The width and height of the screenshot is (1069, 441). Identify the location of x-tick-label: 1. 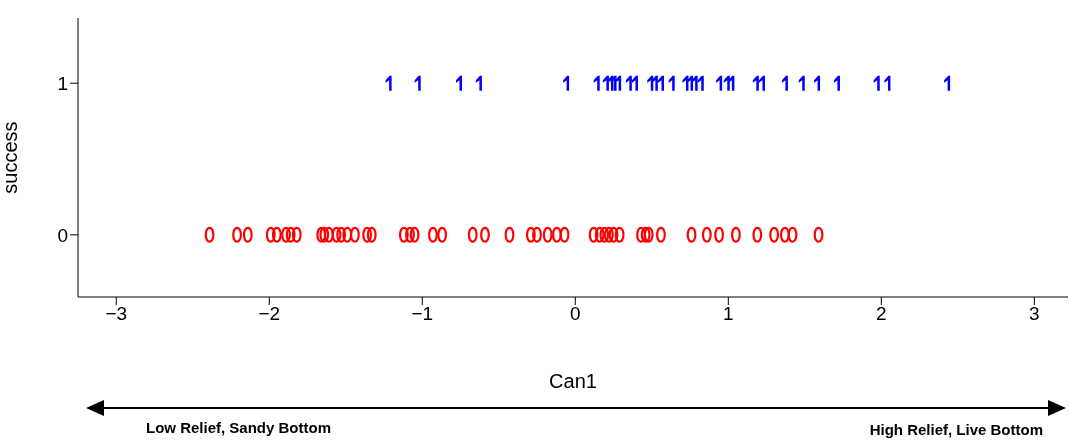
(728, 314).